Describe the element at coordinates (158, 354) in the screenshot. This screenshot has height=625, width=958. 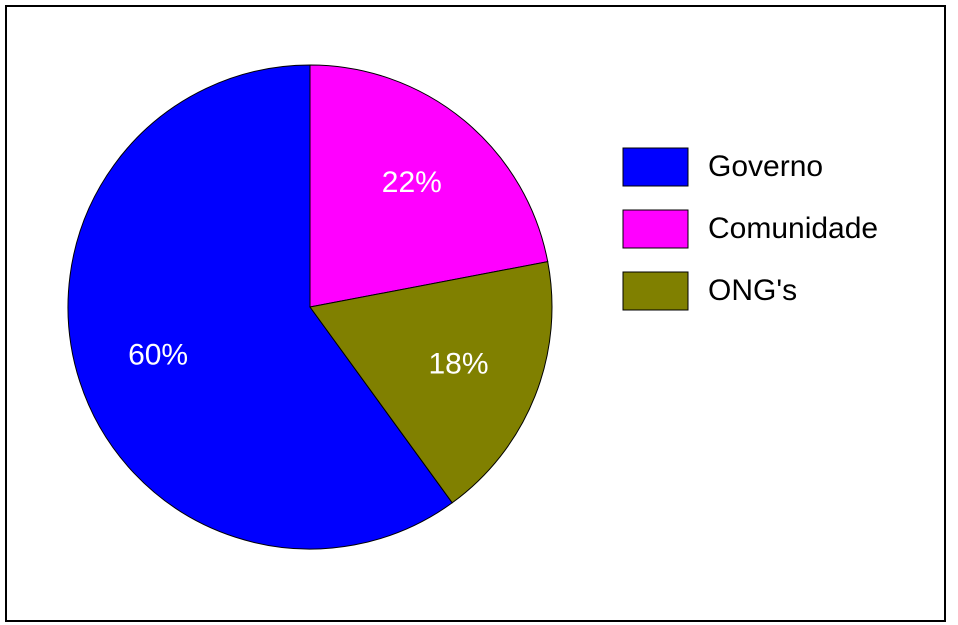
I see `data-label: 60%` at that location.